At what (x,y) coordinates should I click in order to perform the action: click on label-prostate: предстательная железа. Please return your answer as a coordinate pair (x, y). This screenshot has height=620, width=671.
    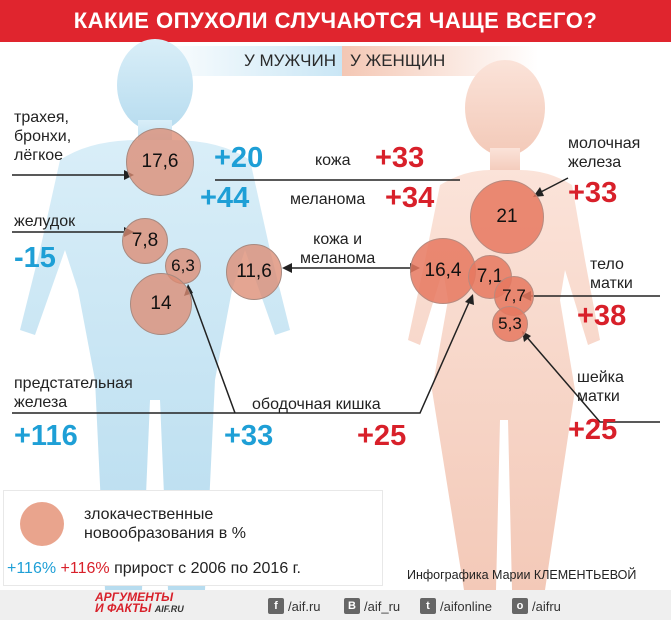
    Looking at the image, I should click on (73, 393).